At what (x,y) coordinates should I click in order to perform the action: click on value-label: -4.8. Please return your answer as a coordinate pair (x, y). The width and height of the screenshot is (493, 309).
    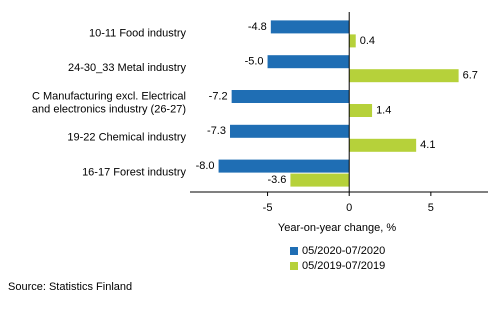
    Looking at the image, I should click on (257, 27).